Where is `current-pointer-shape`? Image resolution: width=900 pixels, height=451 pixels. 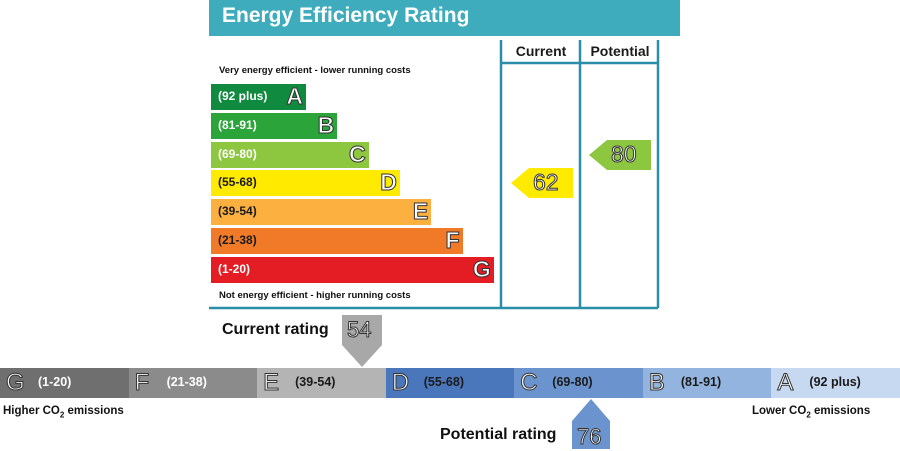
current-pointer-shape is located at coordinates (542, 183).